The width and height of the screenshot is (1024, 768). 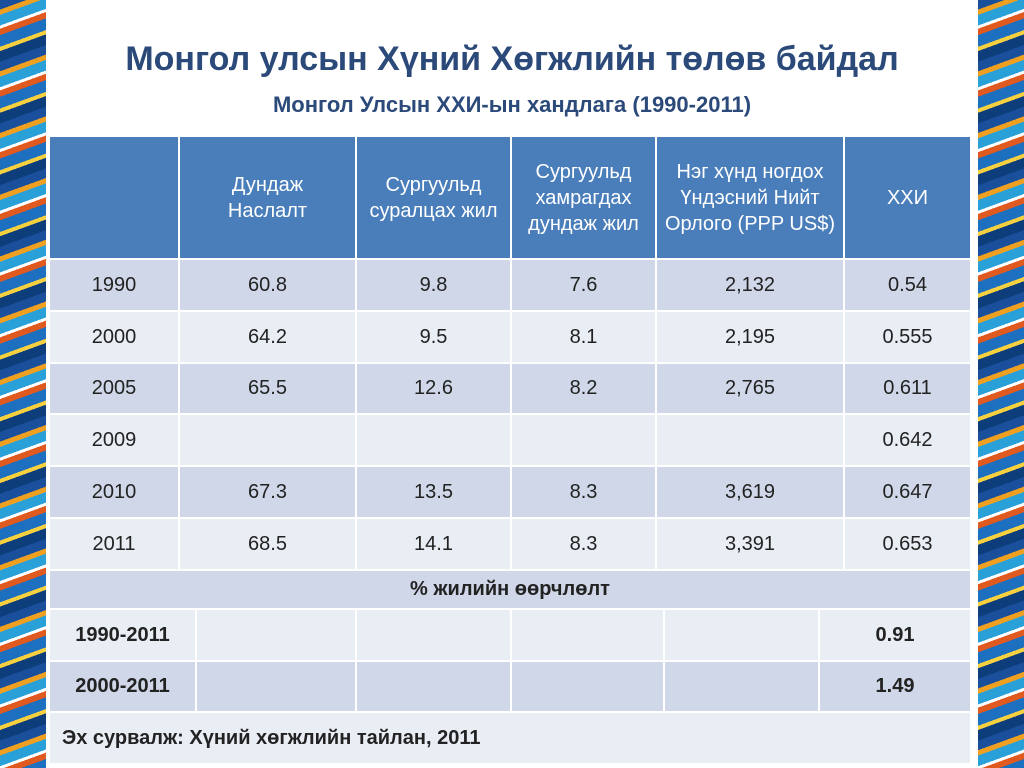 What do you see at coordinates (751, 545) in the screenshot?
I see `table-cell: 3,391` at bounding box center [751, 545].